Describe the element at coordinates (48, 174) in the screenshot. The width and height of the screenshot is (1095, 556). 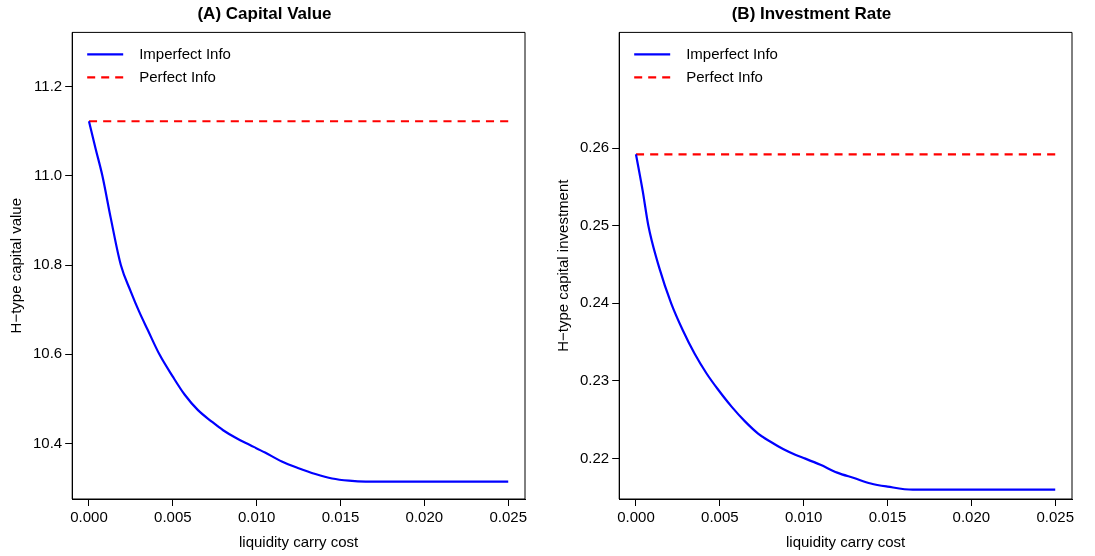
I see `y-tick-label: 11.0` at that location.